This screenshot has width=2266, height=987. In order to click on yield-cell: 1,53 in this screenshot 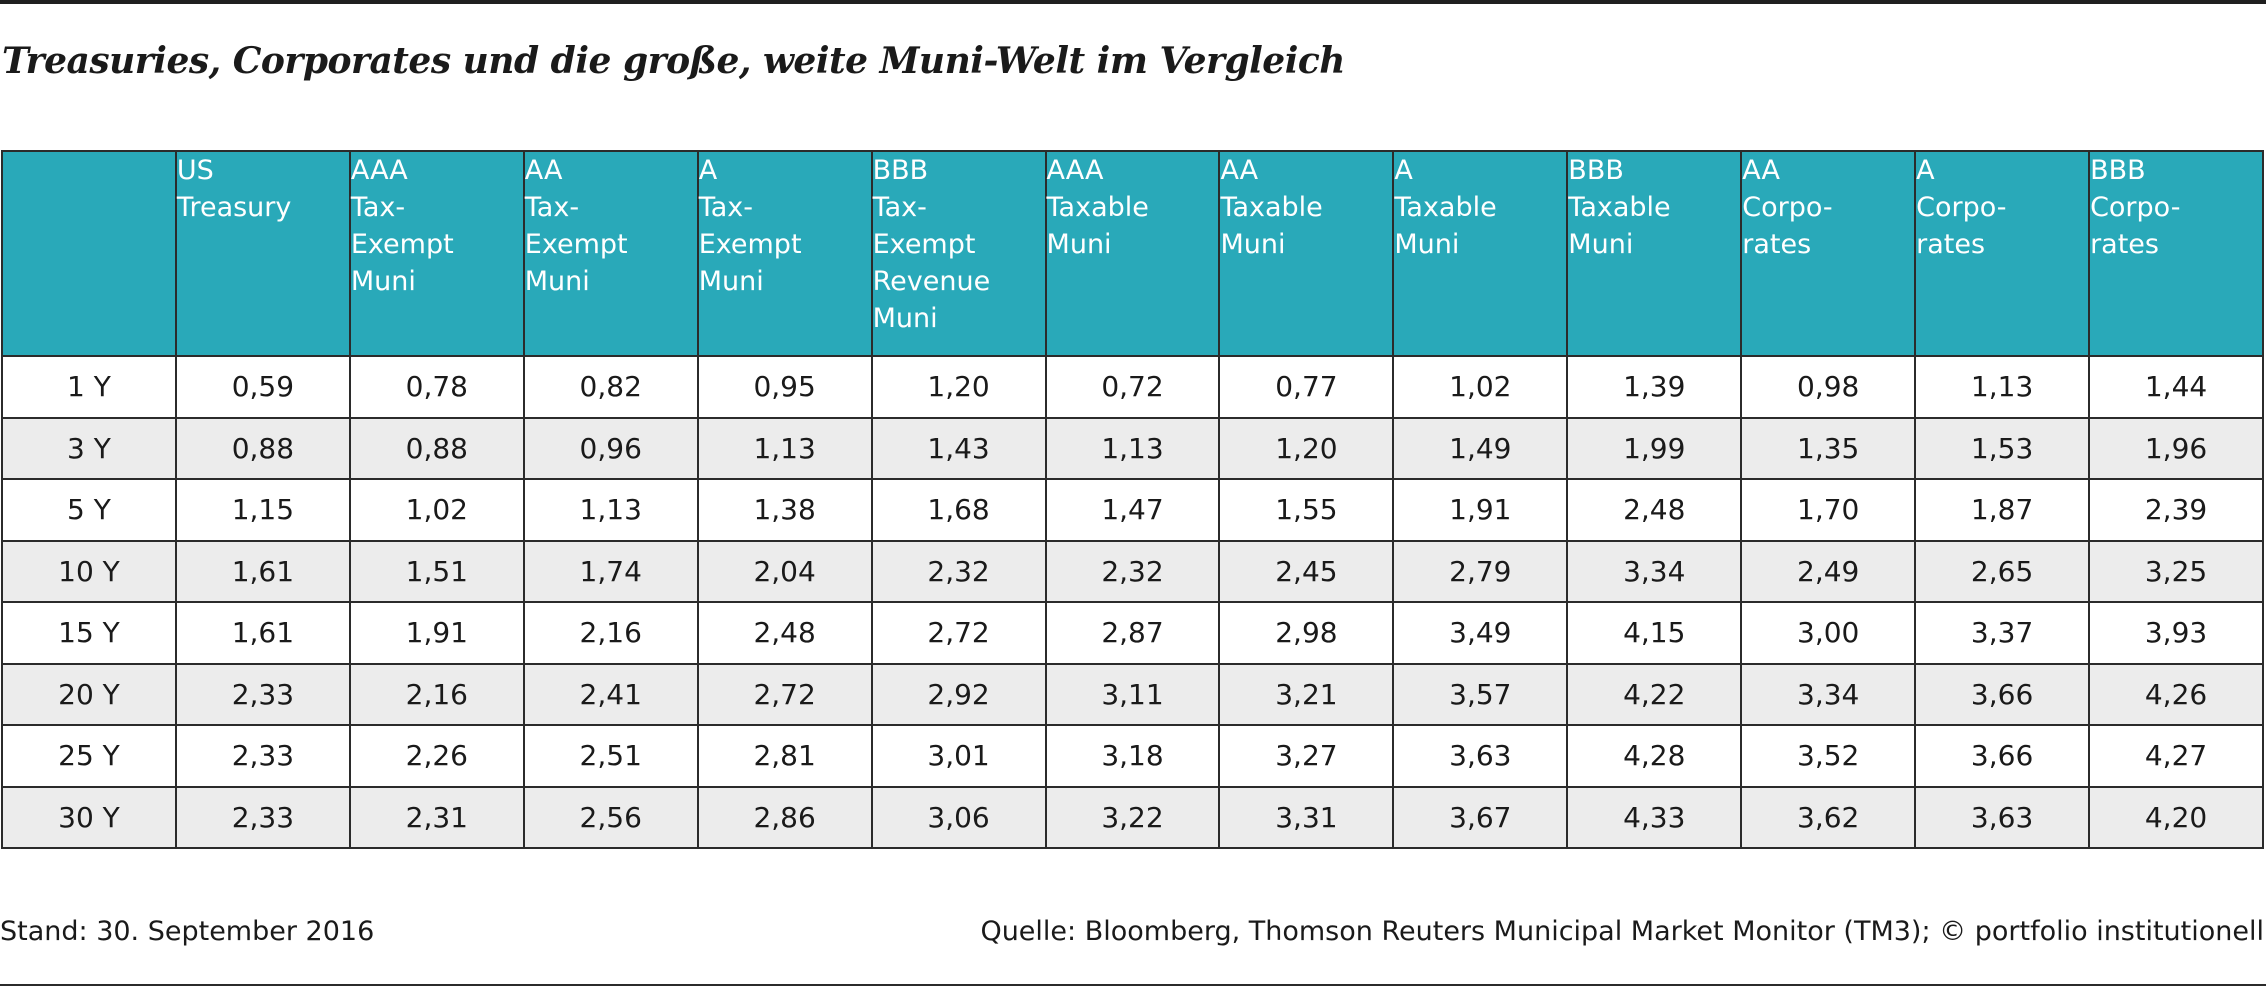, I will do `click(2002, 448)`.